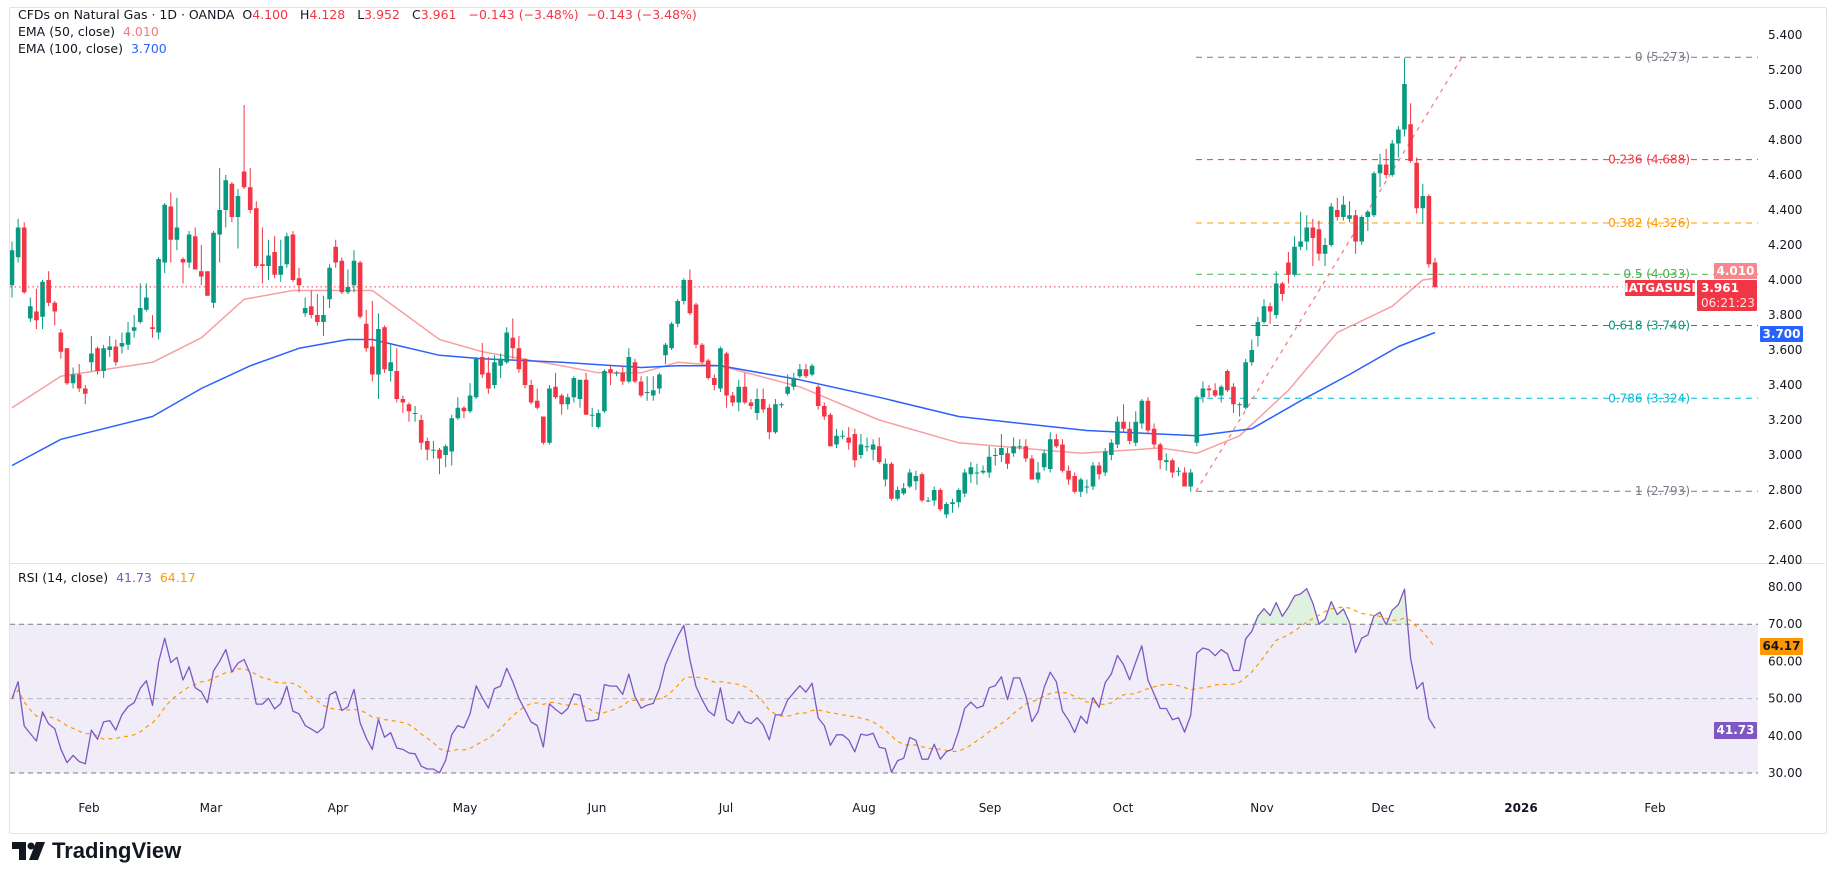 This screenshot has height=884, width=1835. I want to click on price-axis-tick: 5.000, so click(1785, 105).